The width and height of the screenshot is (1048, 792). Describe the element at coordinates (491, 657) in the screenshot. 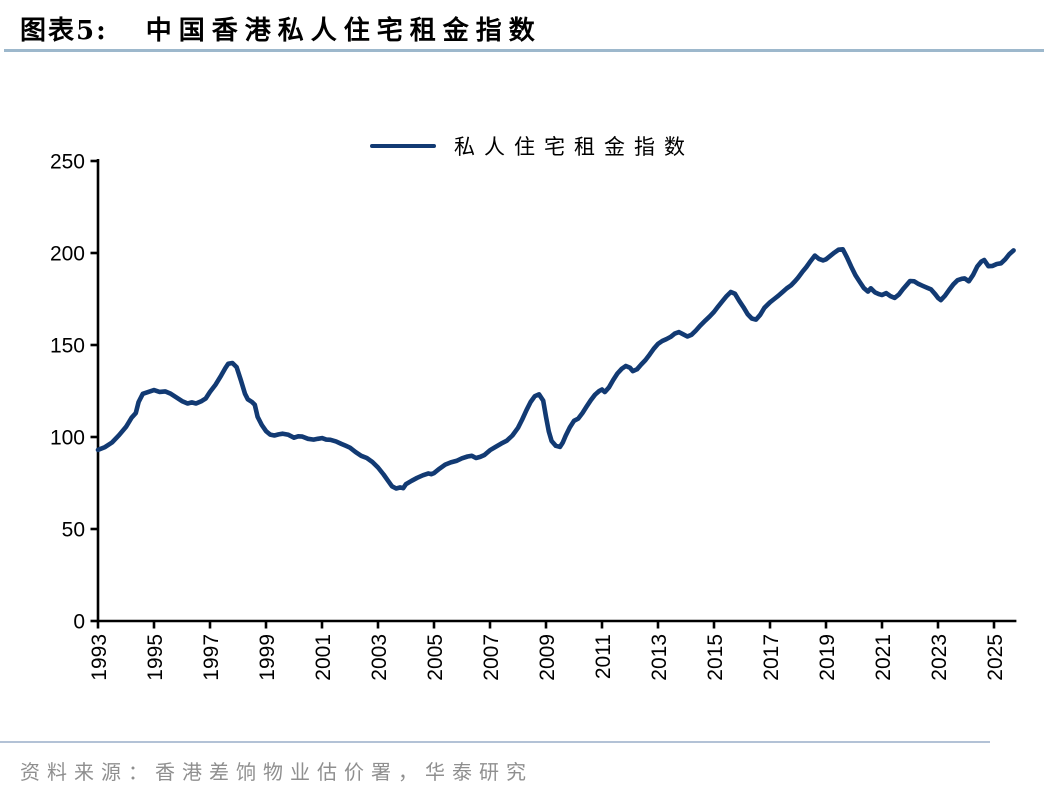

I see `x-axis-tick-label: 2007` at that location.